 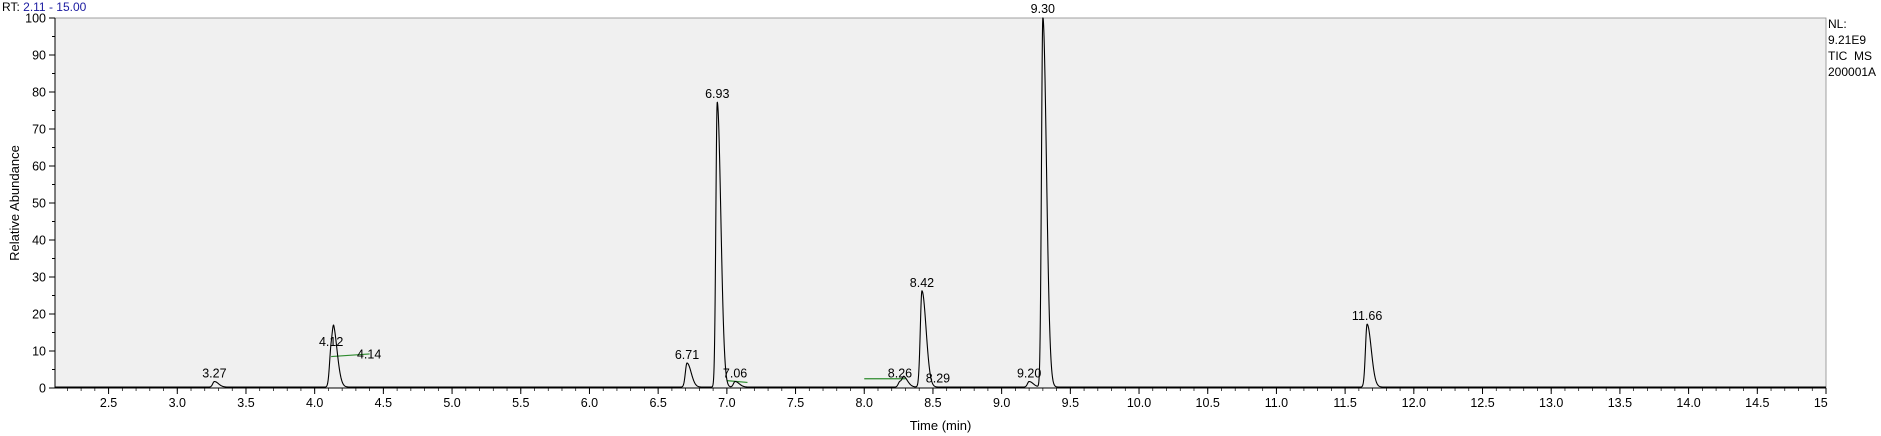 I want to click on peak-label: 4.14, so click(x=369, y=355).